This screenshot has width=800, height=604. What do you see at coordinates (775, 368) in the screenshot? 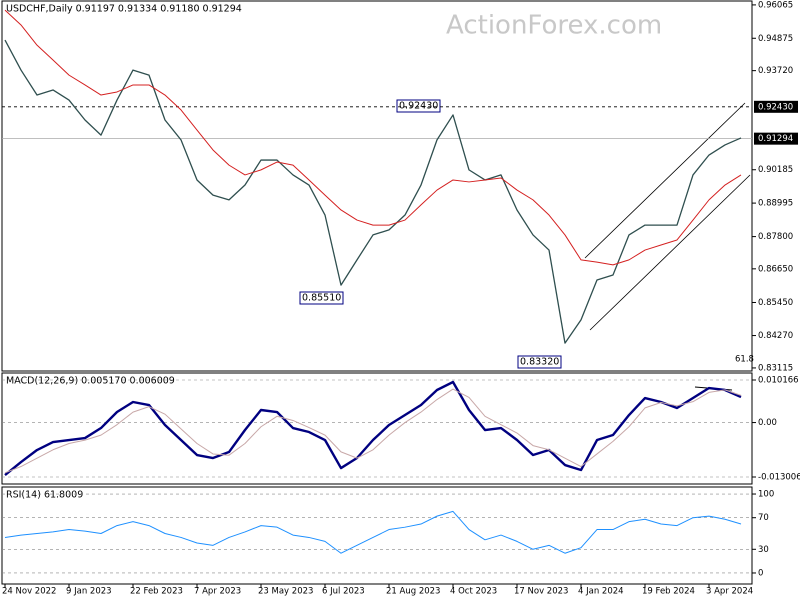
I see `y-tick-label: 0.83115` at bounding box center [775, 368].